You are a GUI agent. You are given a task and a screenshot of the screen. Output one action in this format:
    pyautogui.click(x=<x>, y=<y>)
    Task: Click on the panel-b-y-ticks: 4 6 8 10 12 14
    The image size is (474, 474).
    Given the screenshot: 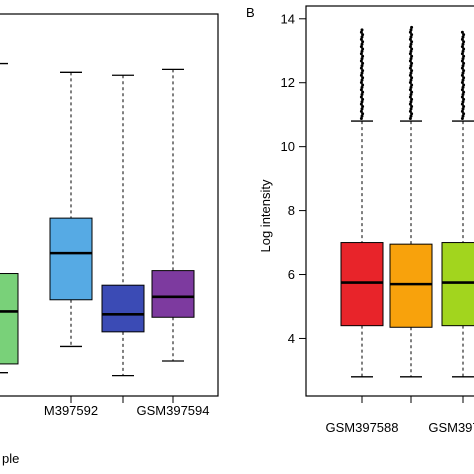 What is the action you would take?
    pyautogui.click(x=293, y=178)
    